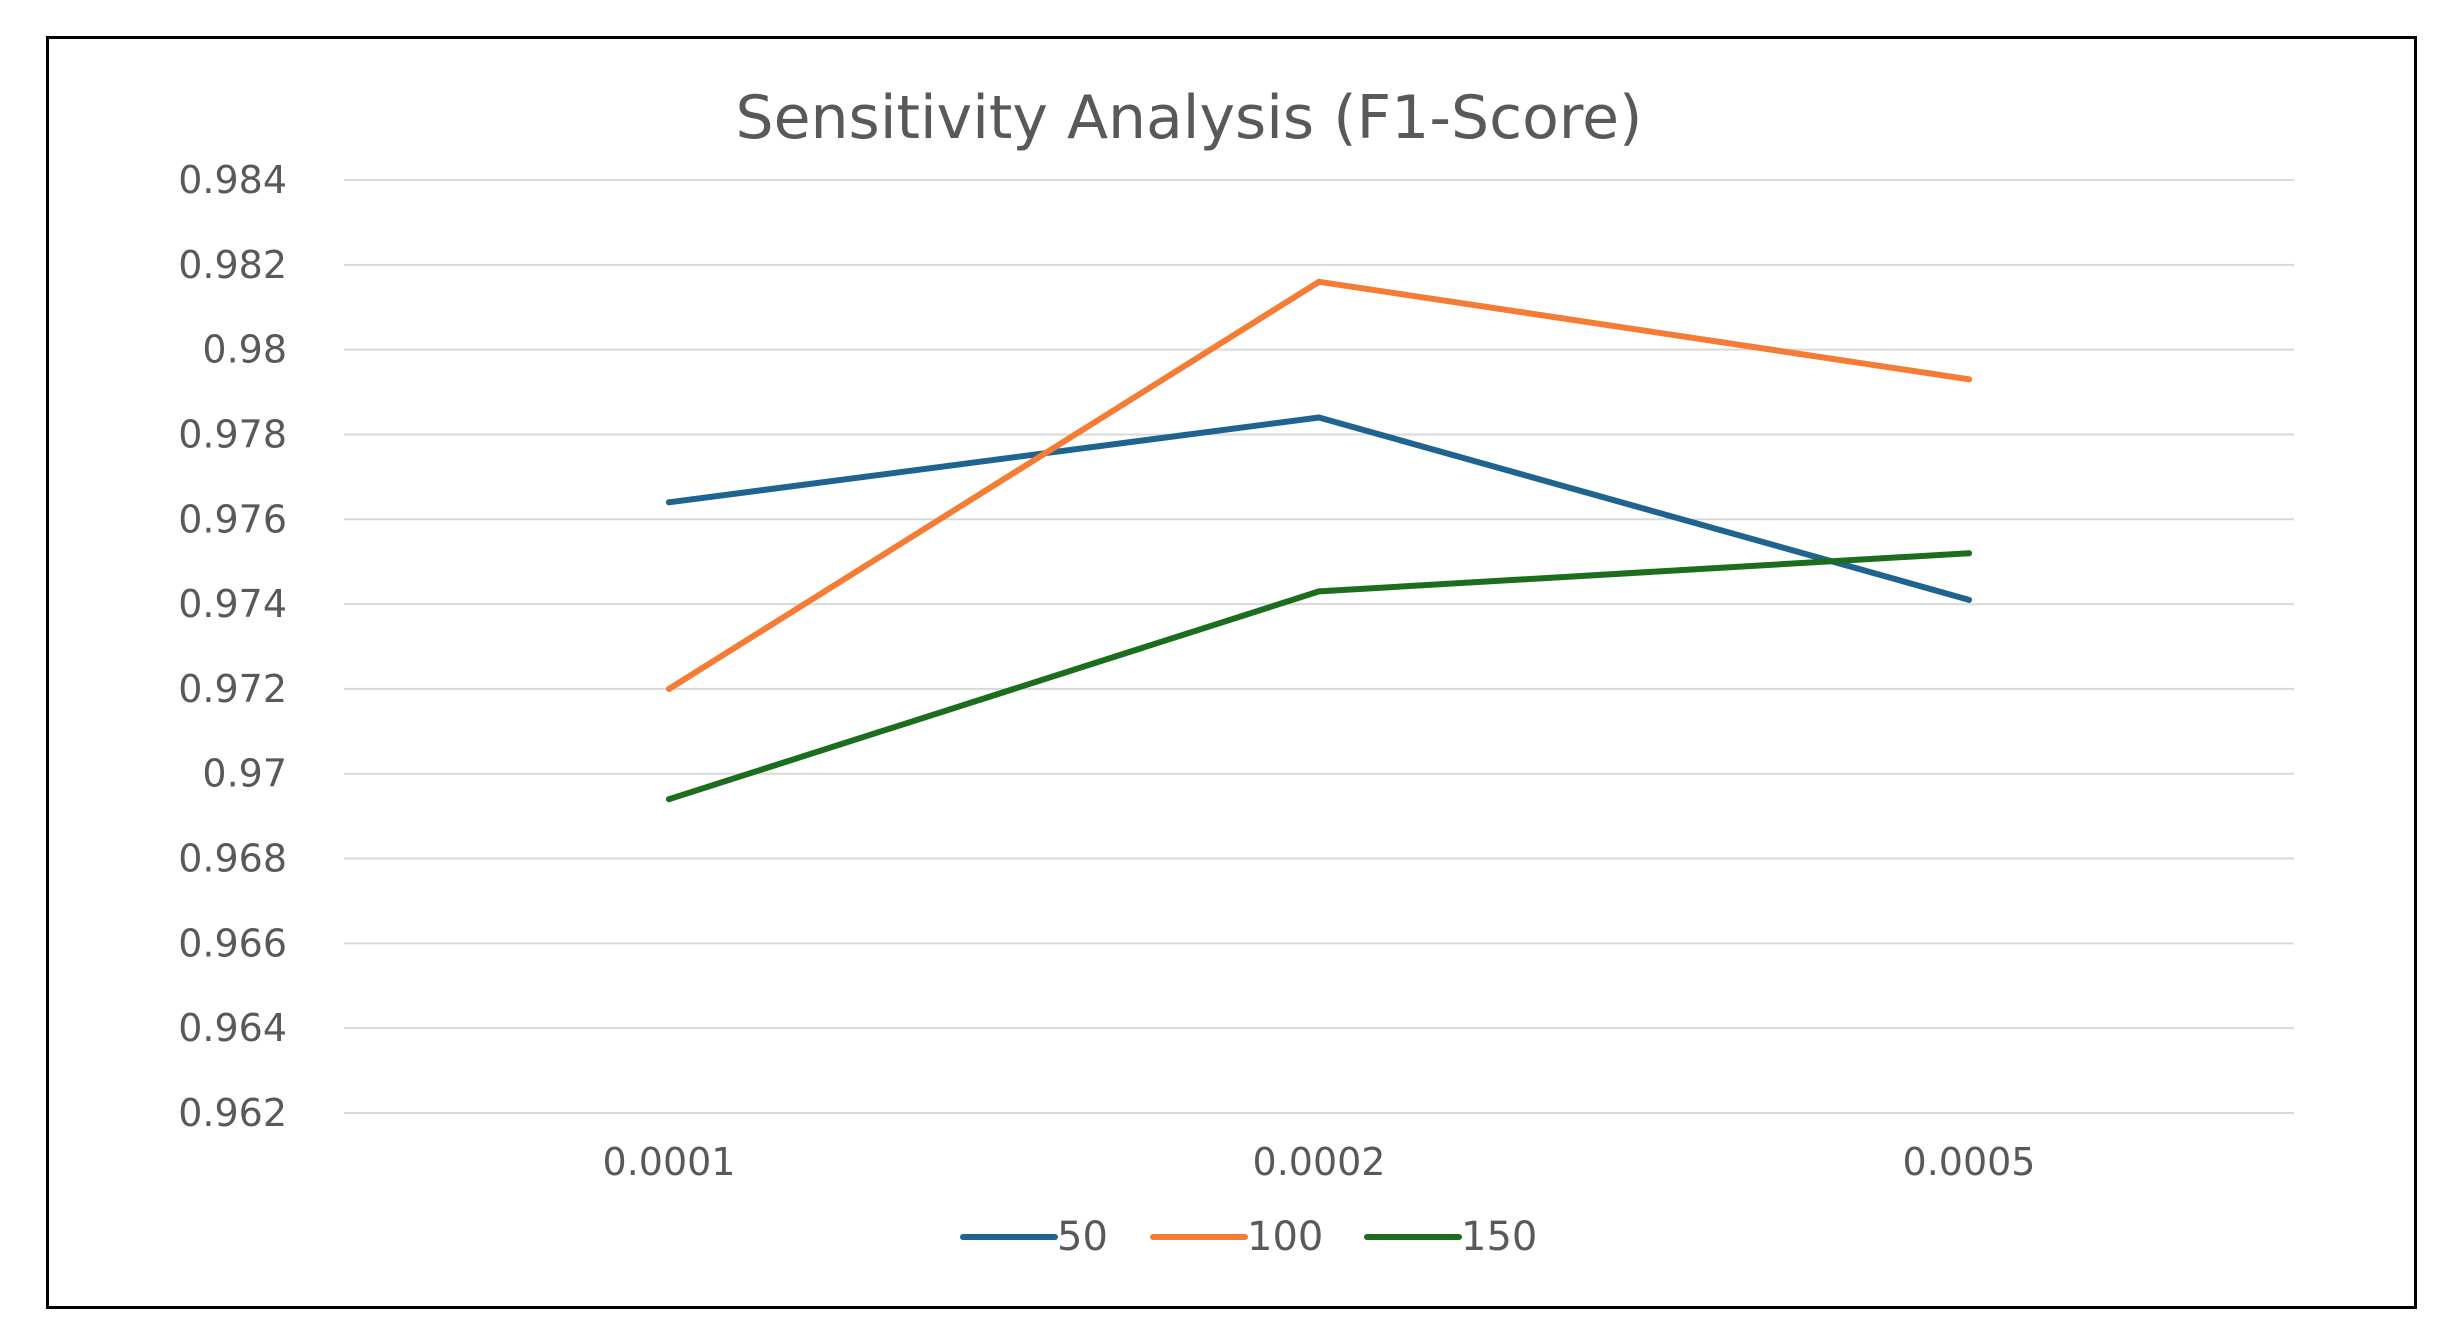 The image size is (2447, 1342). What do you see at coordinates (232, 689) in the screenshot?
I see `y-tick-label: 0.972` at bounding box center [232, 689].